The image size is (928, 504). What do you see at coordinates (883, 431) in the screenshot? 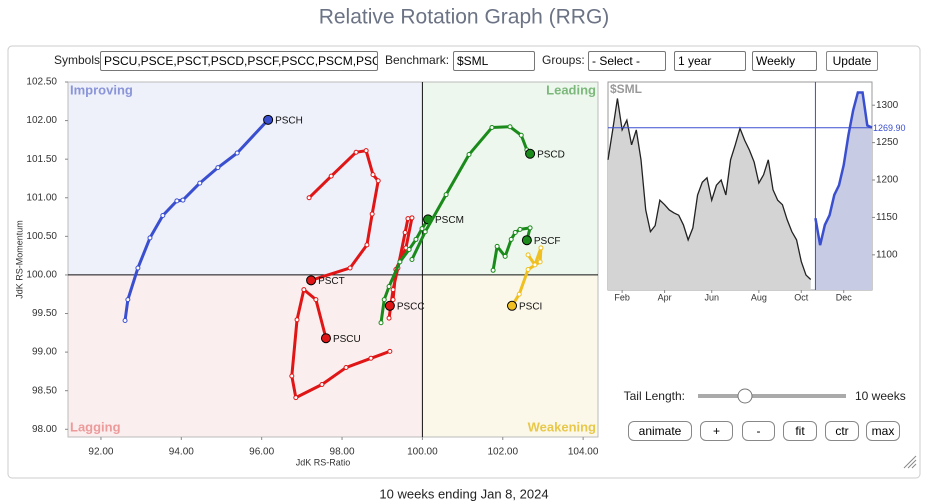
I see `toolbar-button: max` at bounding box center [883, 431].